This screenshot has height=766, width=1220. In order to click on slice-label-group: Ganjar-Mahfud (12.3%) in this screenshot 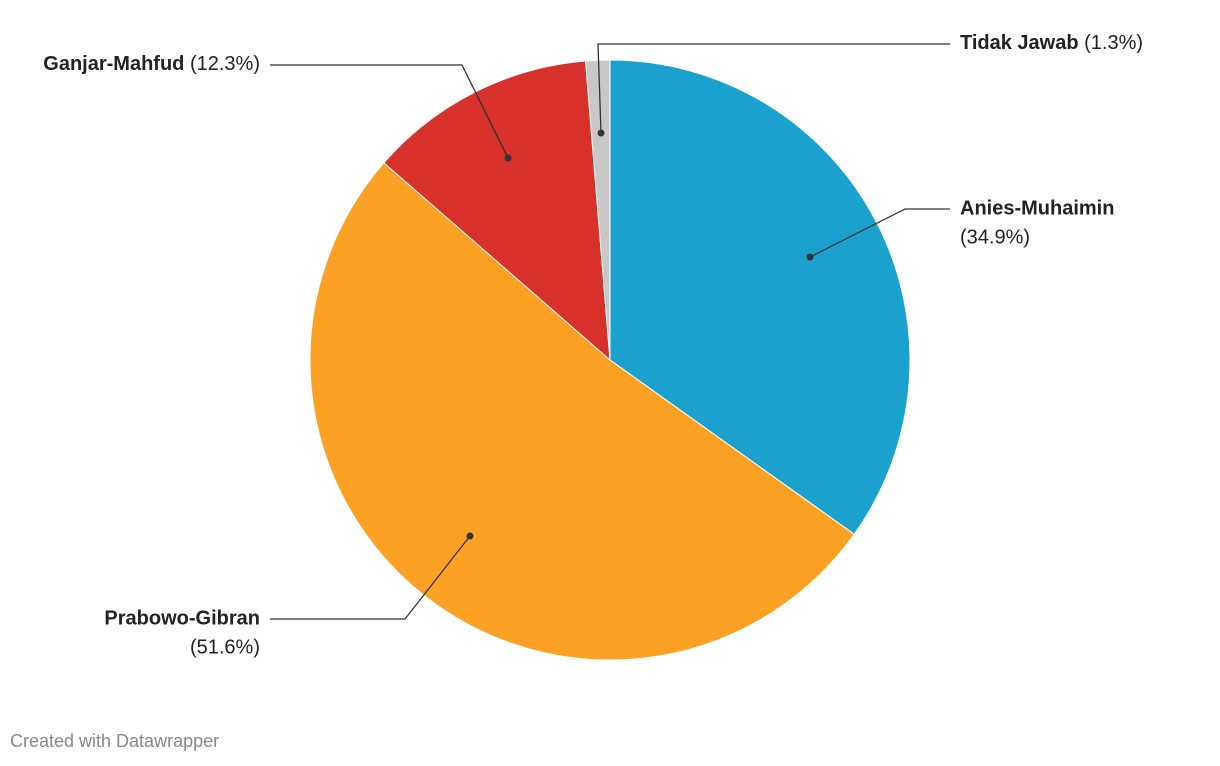, I will do `click(151, 64)`.